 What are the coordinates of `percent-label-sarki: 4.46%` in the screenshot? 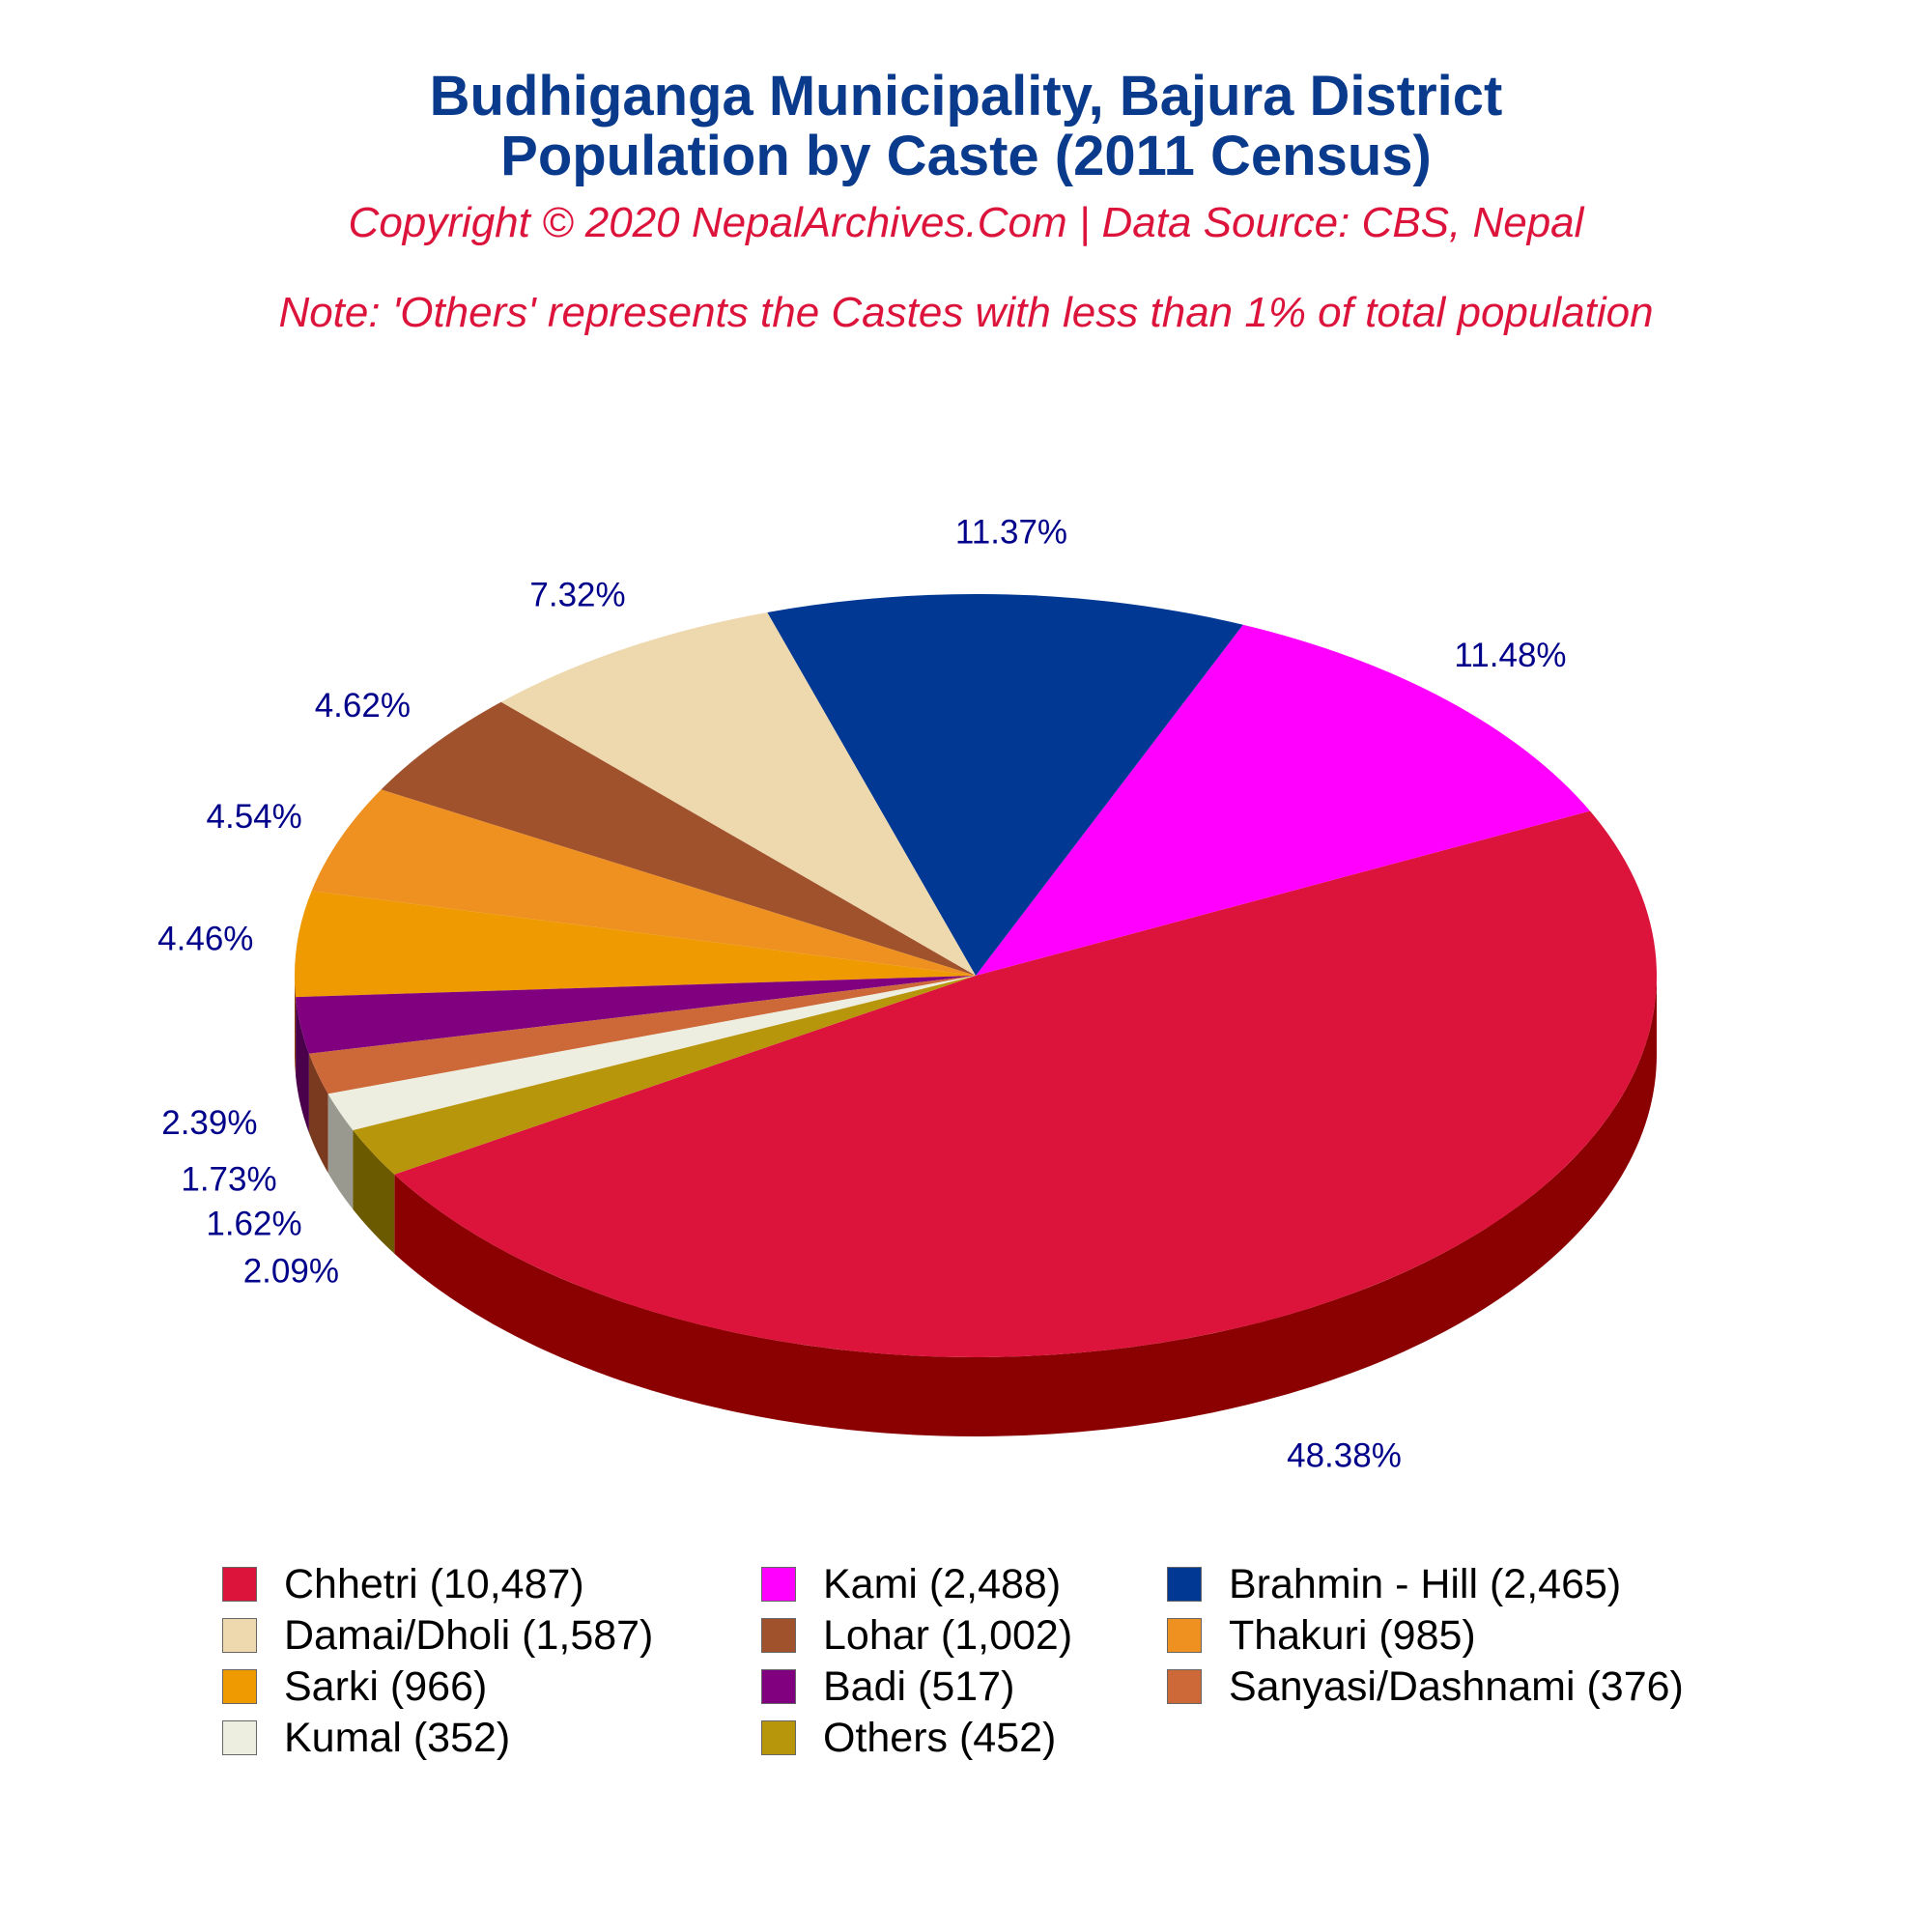 It's located at (205, 938).